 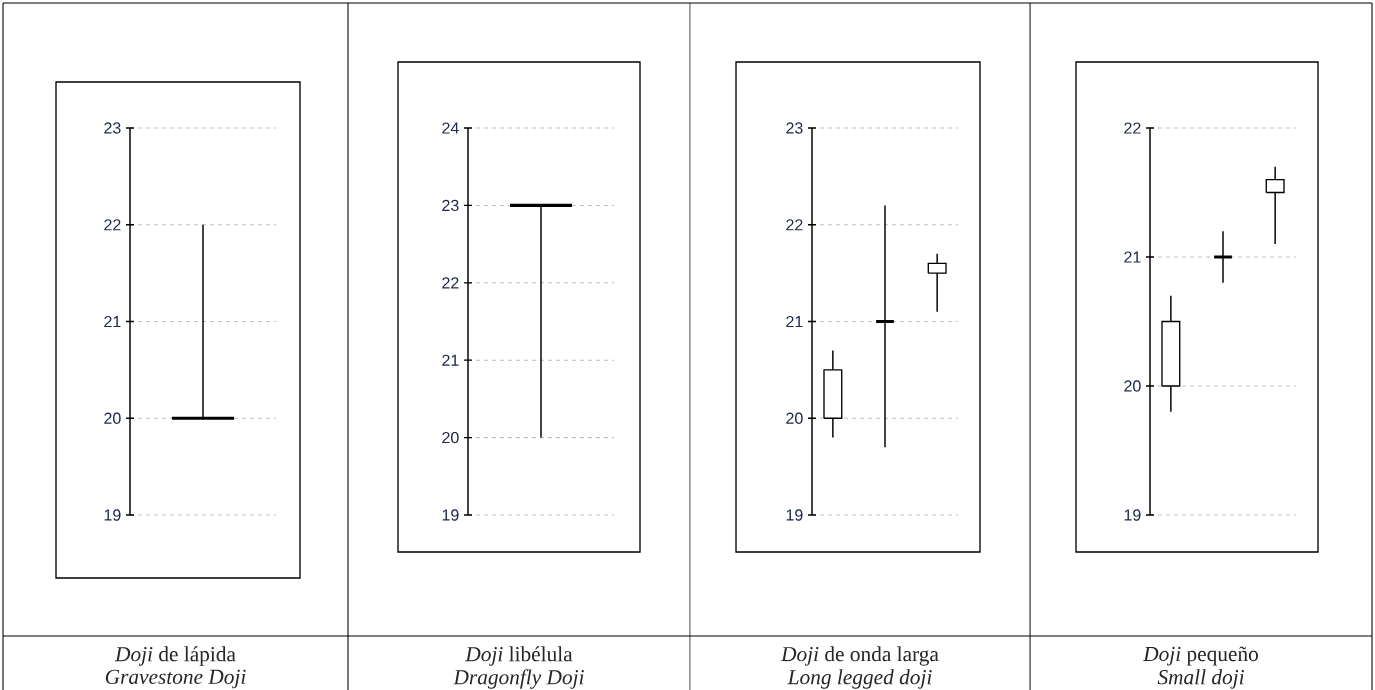 I want to click on text: Doji libélula, so click(x=519, y=656).